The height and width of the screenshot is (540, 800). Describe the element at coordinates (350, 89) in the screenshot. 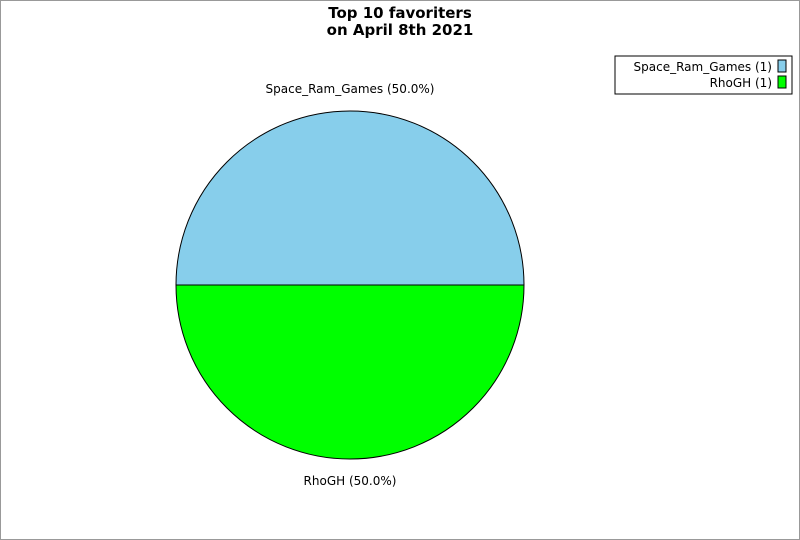

I see `slice-label: Space_Ram_Games (50.0%)` at that location.